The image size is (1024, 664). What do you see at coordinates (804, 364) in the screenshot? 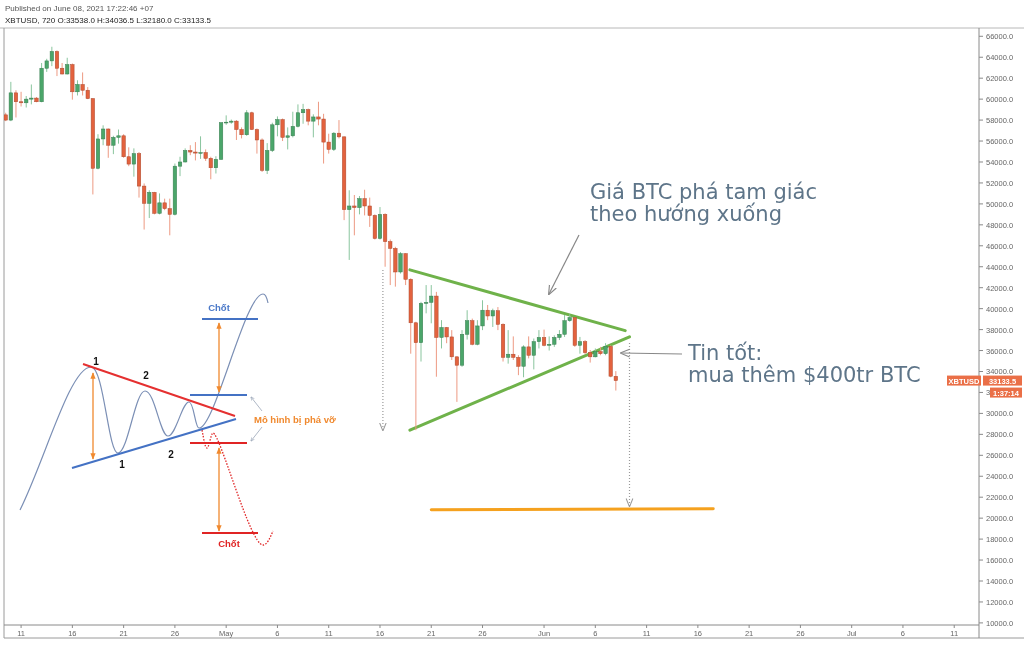
I see `annotation: Tin tốt: mua thêm $400tr BTC` at bounding box center [804, 364].